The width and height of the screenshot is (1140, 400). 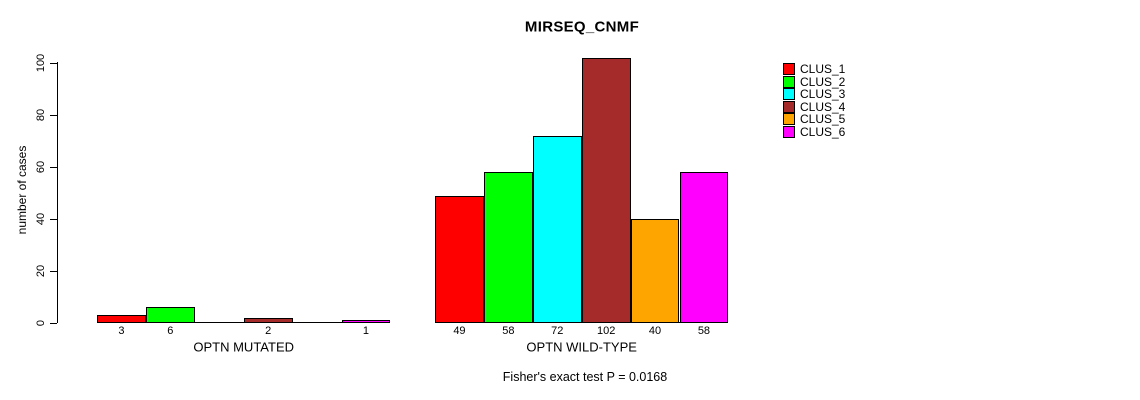 I want to click on bar-clus_5-group1, so click(x=655, y=271).